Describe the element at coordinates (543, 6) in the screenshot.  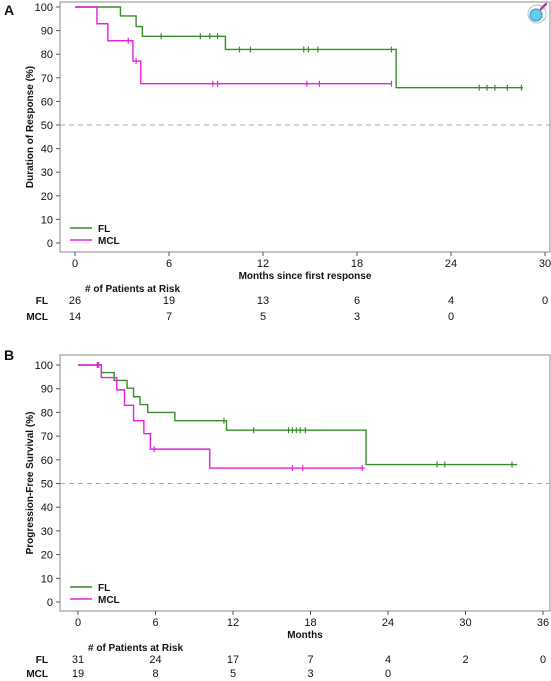
I see `magnifier-icon-handle` at that location.